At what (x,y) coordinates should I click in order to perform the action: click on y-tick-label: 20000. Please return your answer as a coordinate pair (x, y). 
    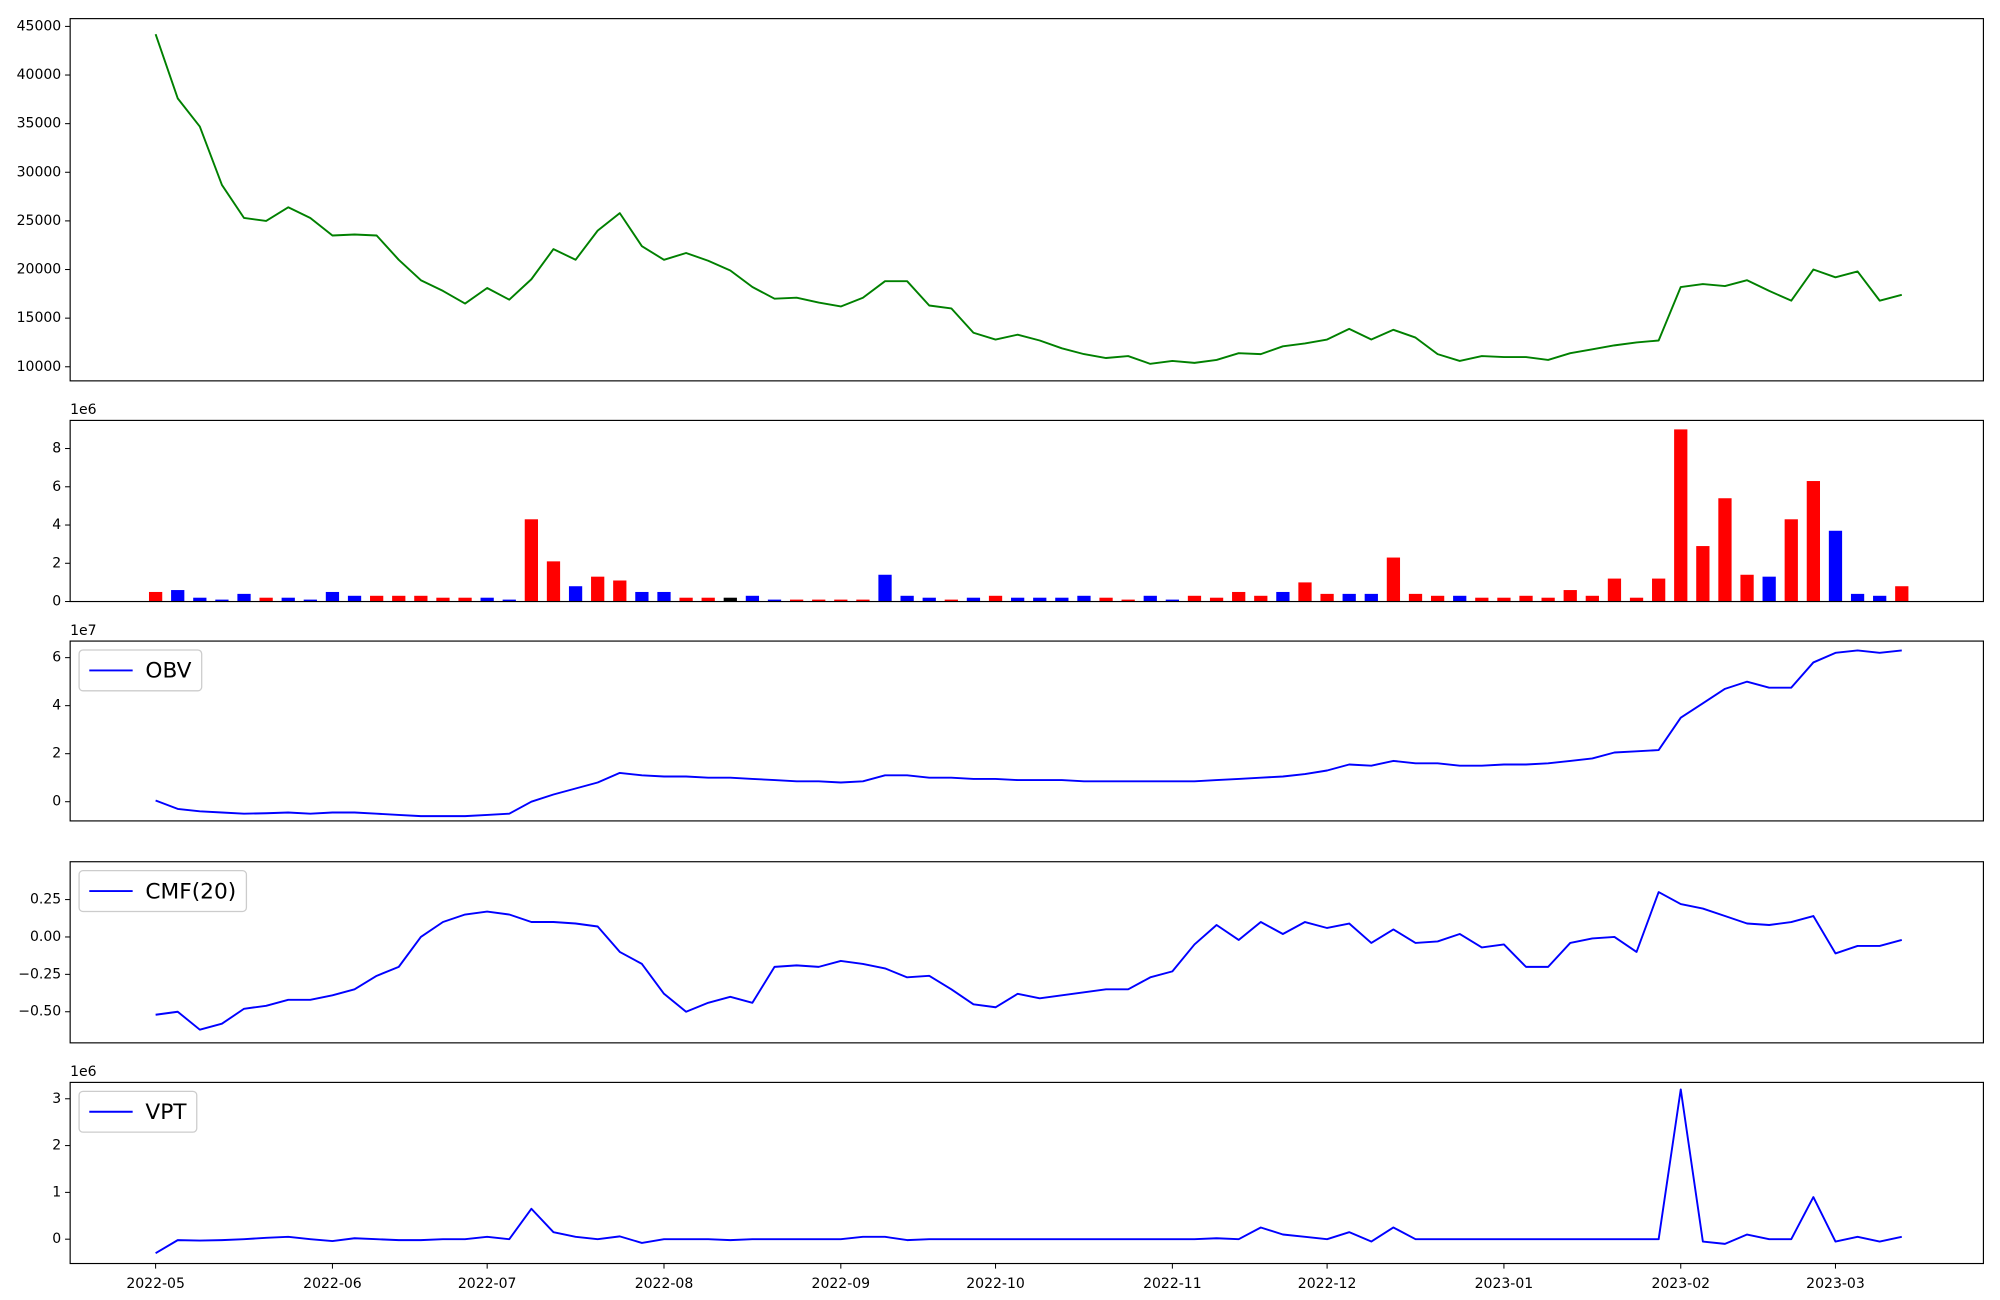
    Looking at the image, I should click on (39, 270).